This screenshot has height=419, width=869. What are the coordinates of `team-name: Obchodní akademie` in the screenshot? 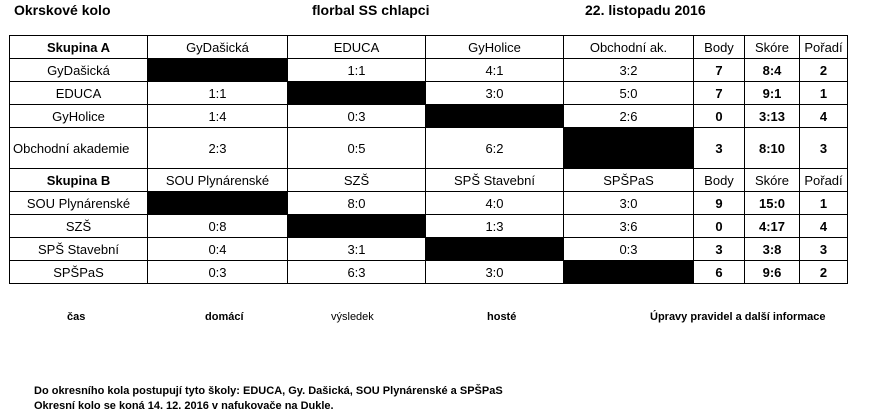 It's located at (78, 148).